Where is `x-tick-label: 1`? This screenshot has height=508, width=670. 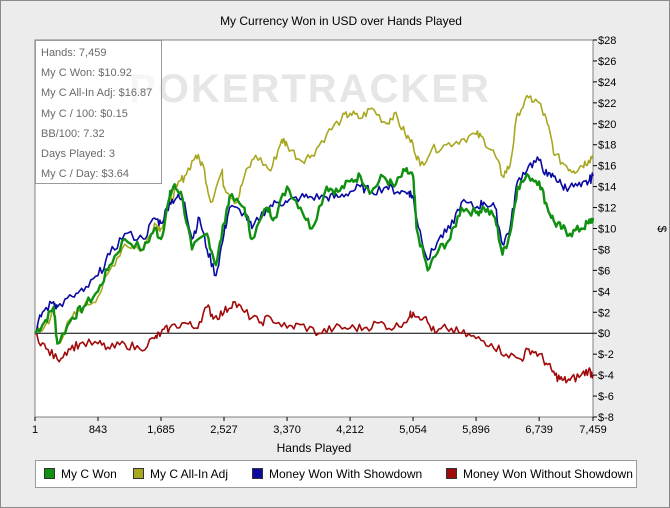
x-tick-label: 1 is located at coordinates (35, 430).